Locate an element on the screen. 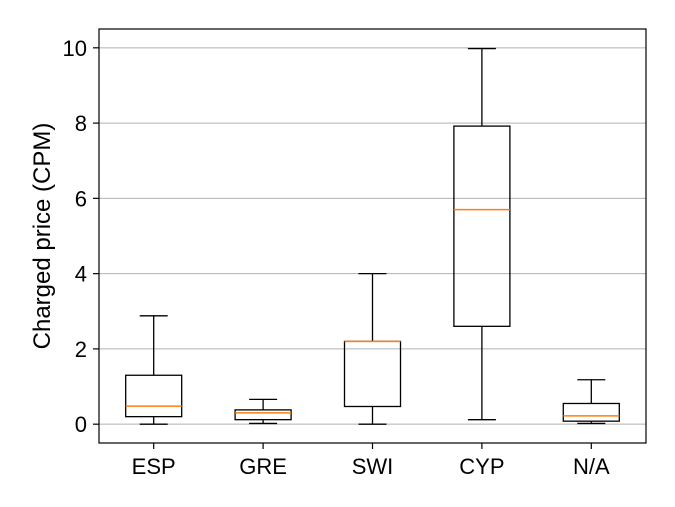  y-tick-label: 10 is located at coordinates (75, 48).